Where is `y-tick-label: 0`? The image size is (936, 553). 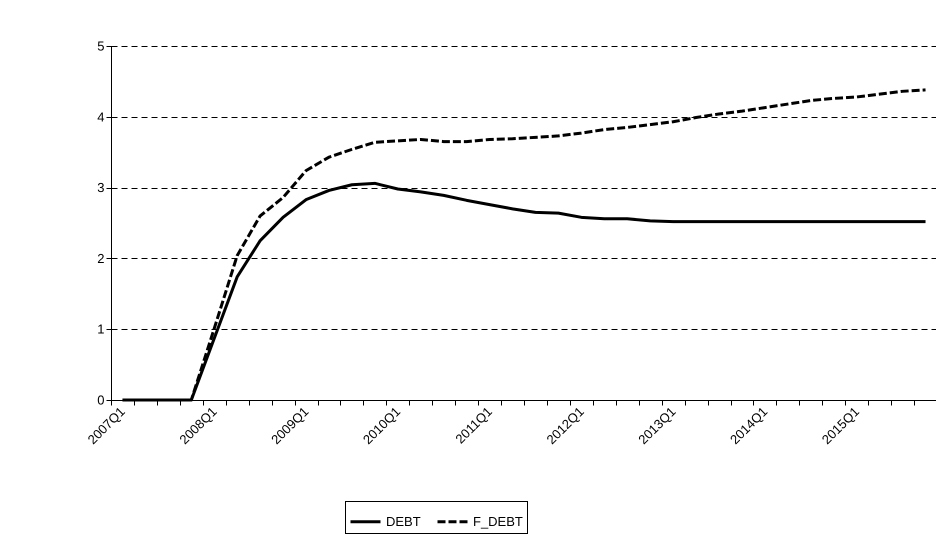
y-tick-label: 0 is located at coordinates (100, 400).